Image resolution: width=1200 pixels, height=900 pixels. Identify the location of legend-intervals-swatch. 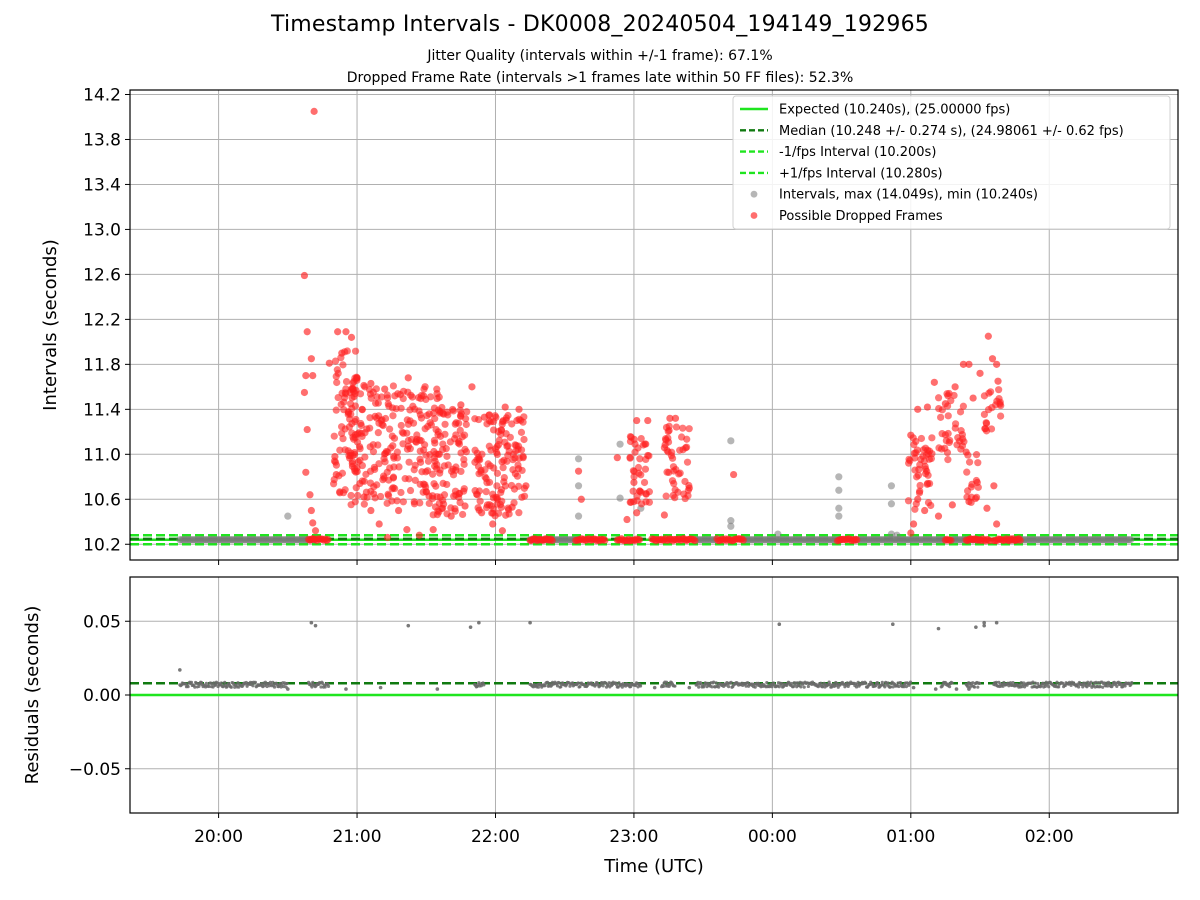
(754, 194).